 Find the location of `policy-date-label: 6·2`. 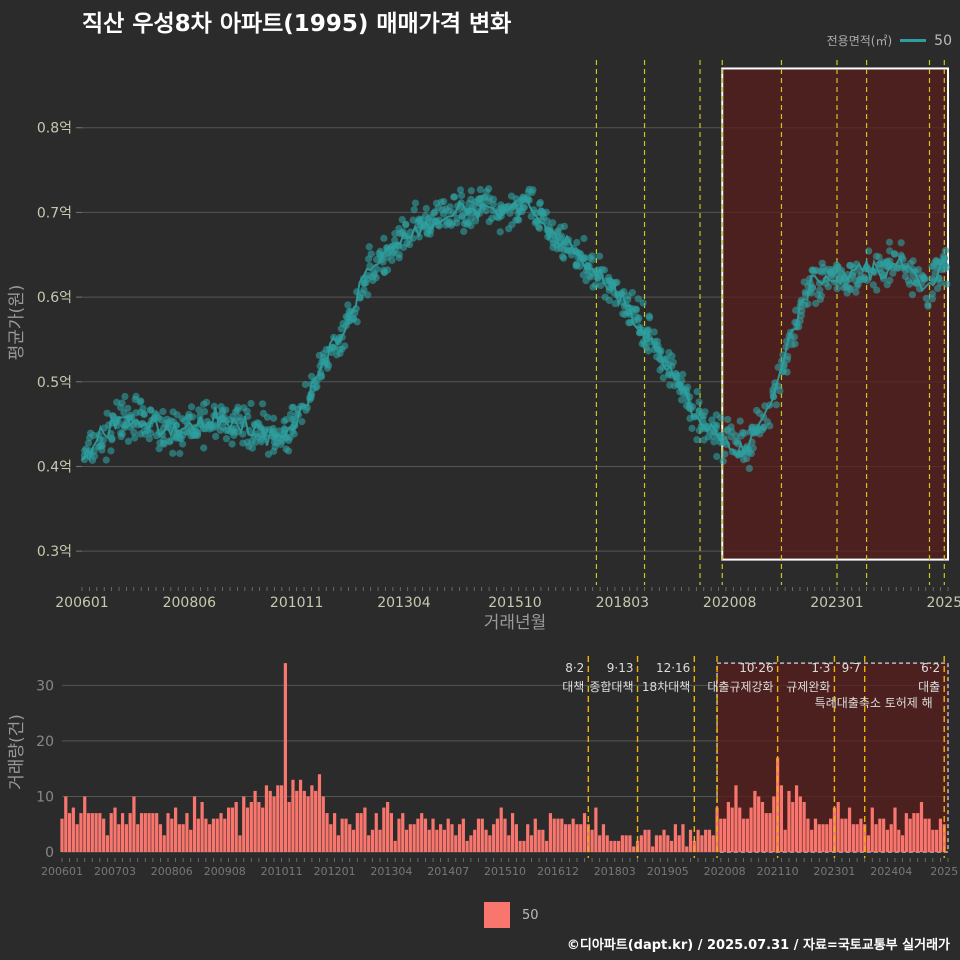

policy-date-label: 6·2 is located at coordinates (930, 668).